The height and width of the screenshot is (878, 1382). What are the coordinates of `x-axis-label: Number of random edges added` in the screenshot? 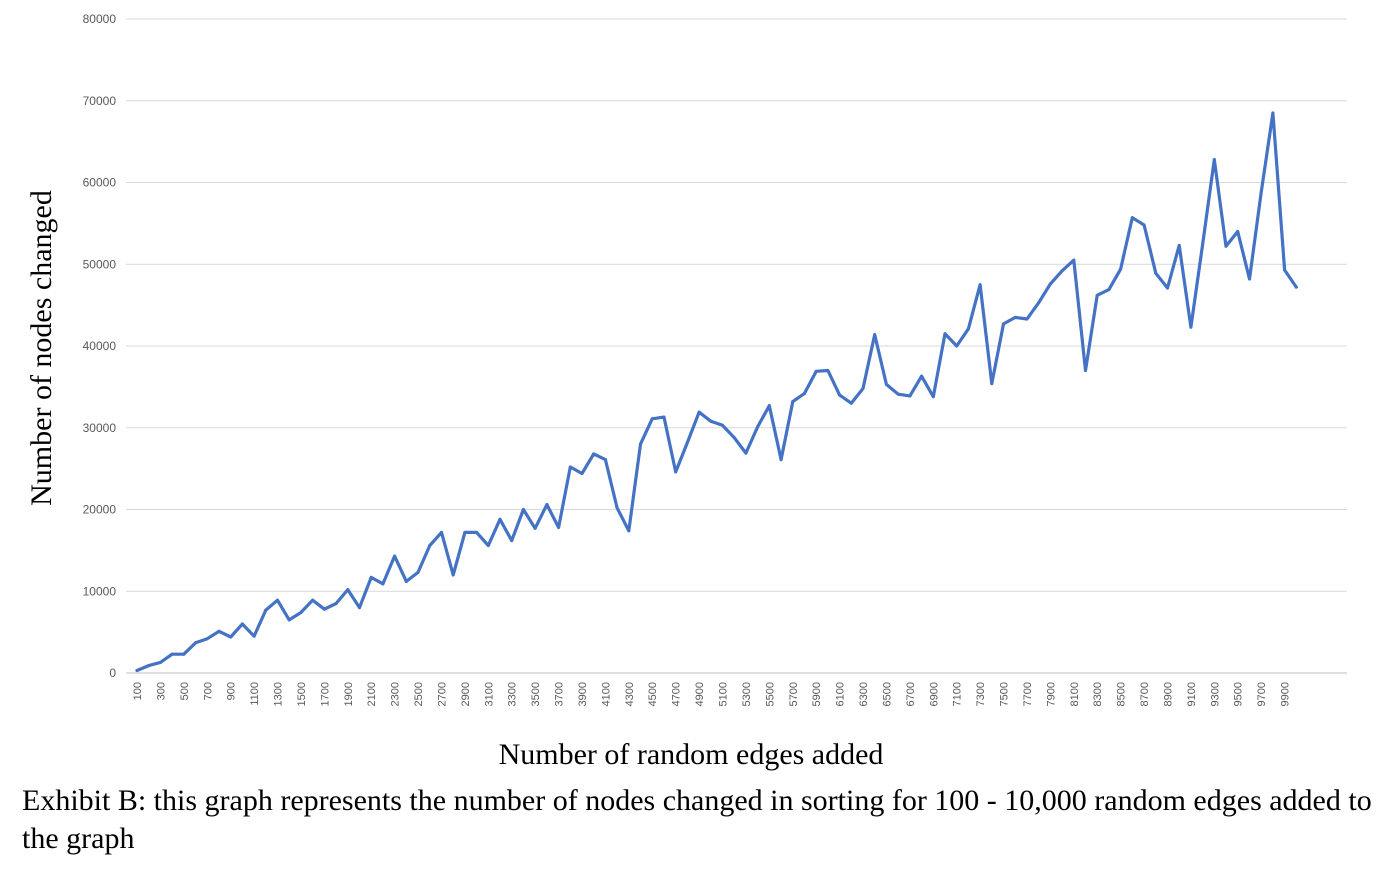 It's located at (691, 754).